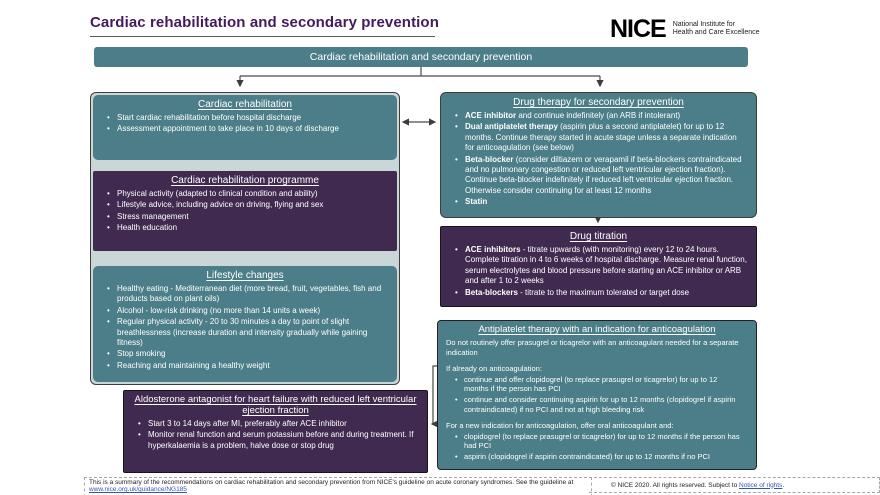  What do you see at coordinates (494, 369) in the screenshot?
I see `antiplatelet-already-label: If already on anticoagulation:` at bounding box center [494, 369].